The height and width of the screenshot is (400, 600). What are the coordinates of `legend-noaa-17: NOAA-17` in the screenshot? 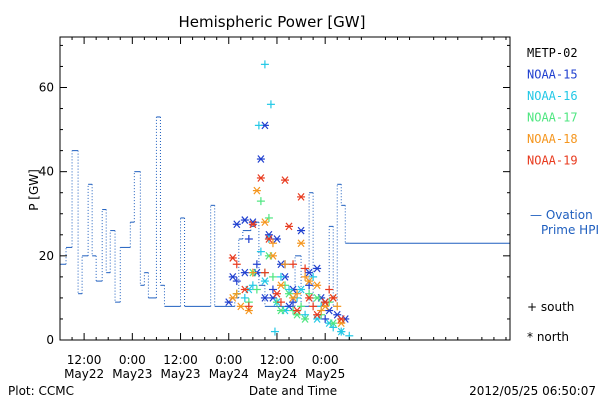 It's located at (552, 118).